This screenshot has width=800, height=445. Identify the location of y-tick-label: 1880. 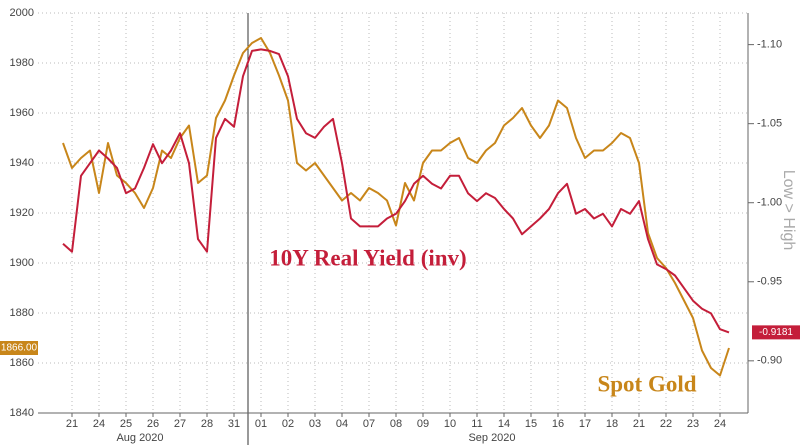
(22, 313).